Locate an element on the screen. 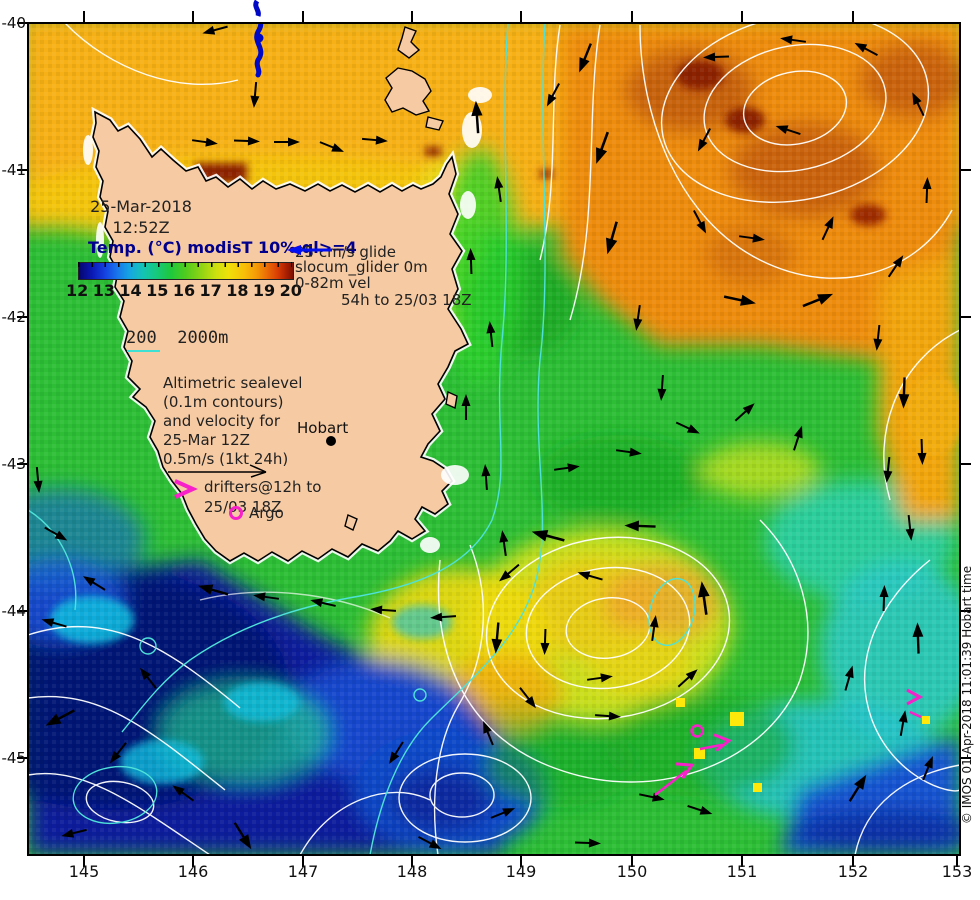 The width and height of the screenshot is (980, 900). argo-ring-icon is located at coordinates (236, 513).